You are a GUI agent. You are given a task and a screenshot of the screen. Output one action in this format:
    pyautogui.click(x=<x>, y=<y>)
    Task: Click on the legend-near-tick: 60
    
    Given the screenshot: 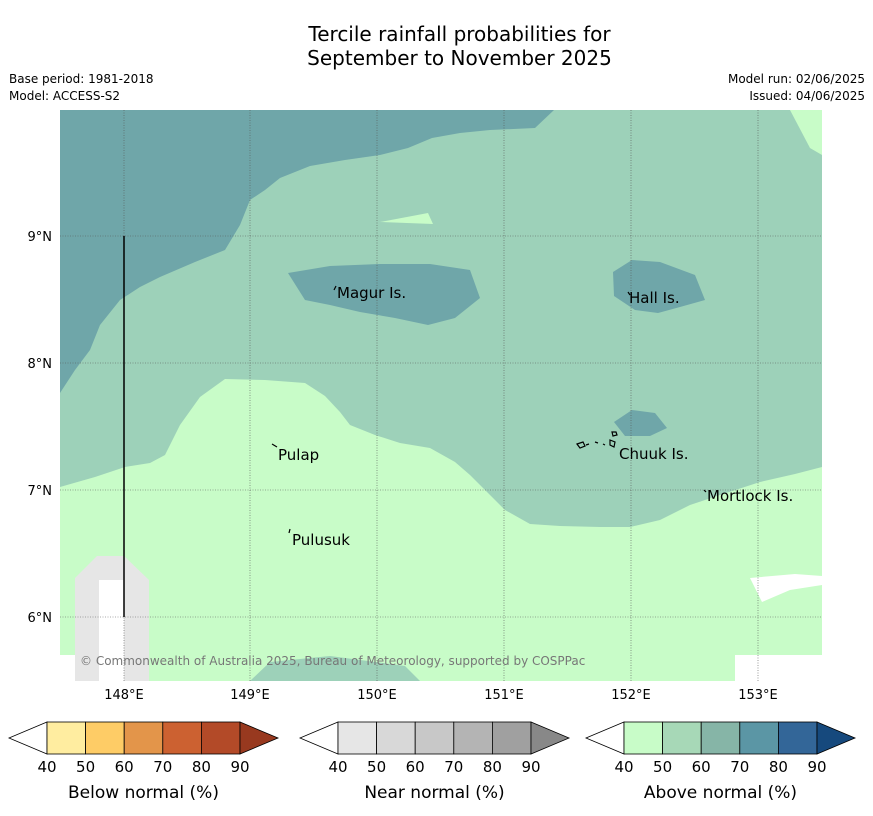 What is the action you would take?
    pyautogui.click(x=415, y=767)
    